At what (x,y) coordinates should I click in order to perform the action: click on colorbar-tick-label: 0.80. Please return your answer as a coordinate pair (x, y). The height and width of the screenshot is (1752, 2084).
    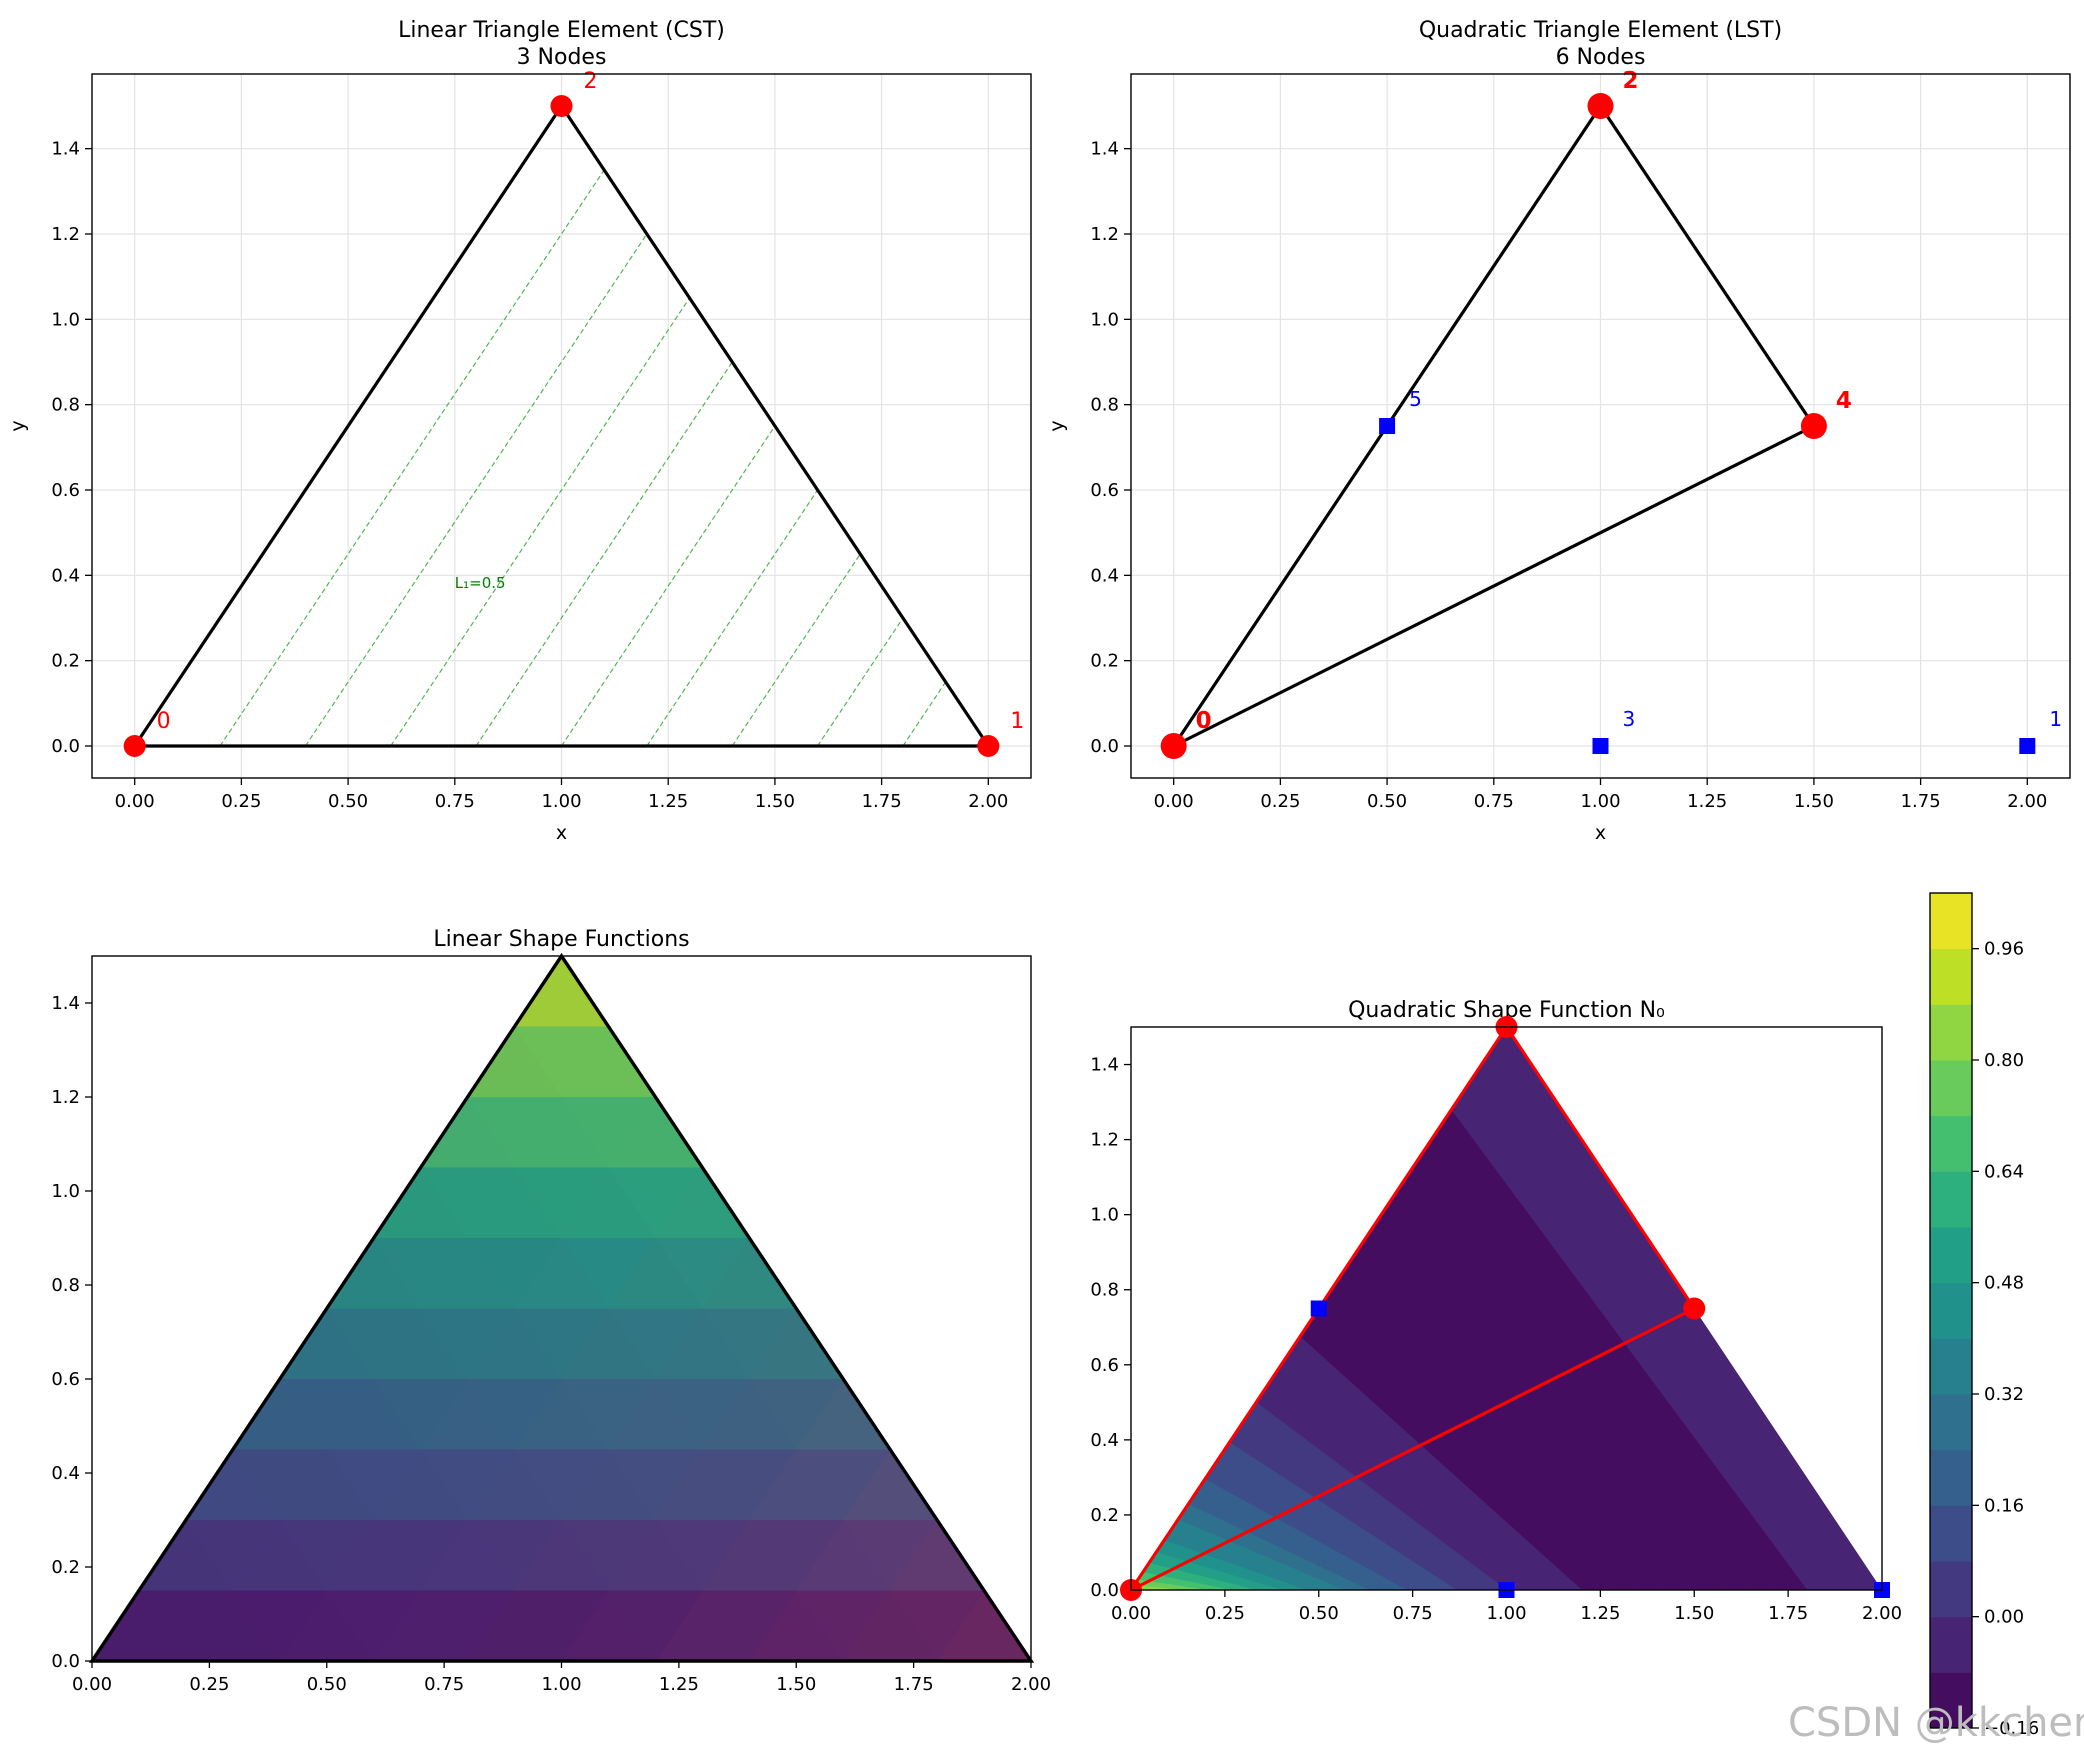
    Looking at the image, I should click on (2004, 1060).